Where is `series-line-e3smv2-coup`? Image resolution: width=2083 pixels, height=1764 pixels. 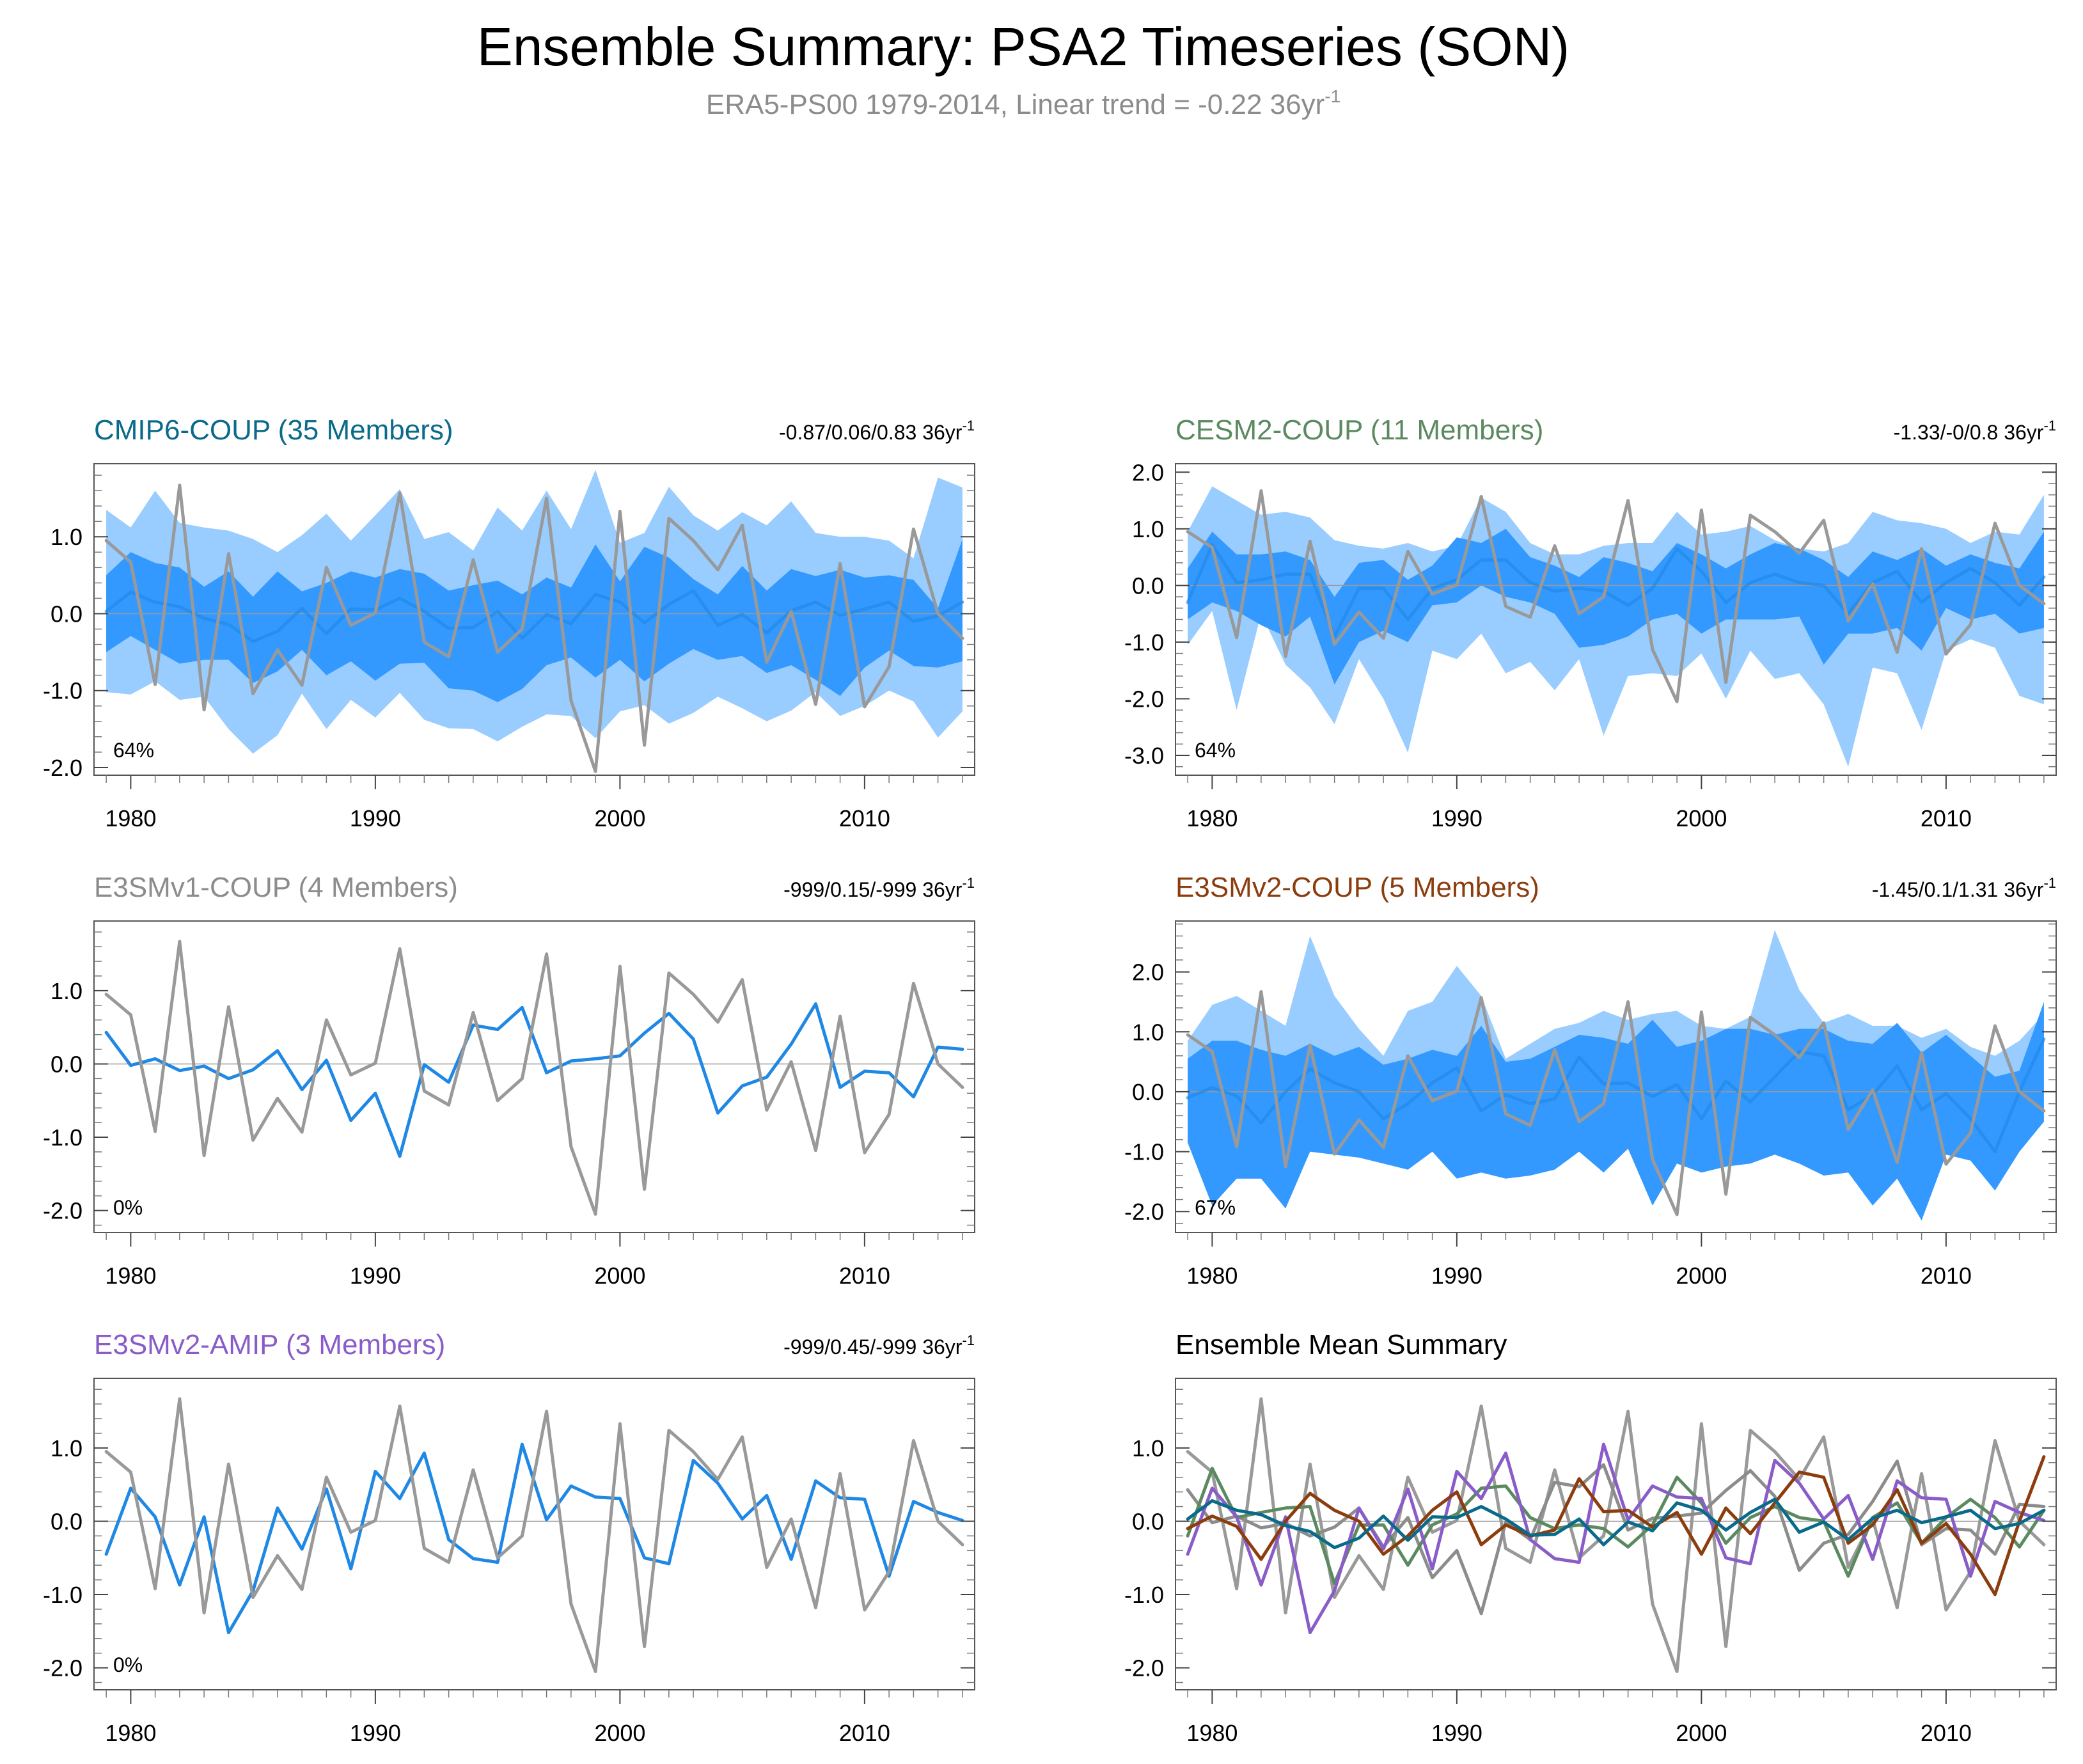
series-line-e3smv2-coup is located at coordinates (1616, 1525).